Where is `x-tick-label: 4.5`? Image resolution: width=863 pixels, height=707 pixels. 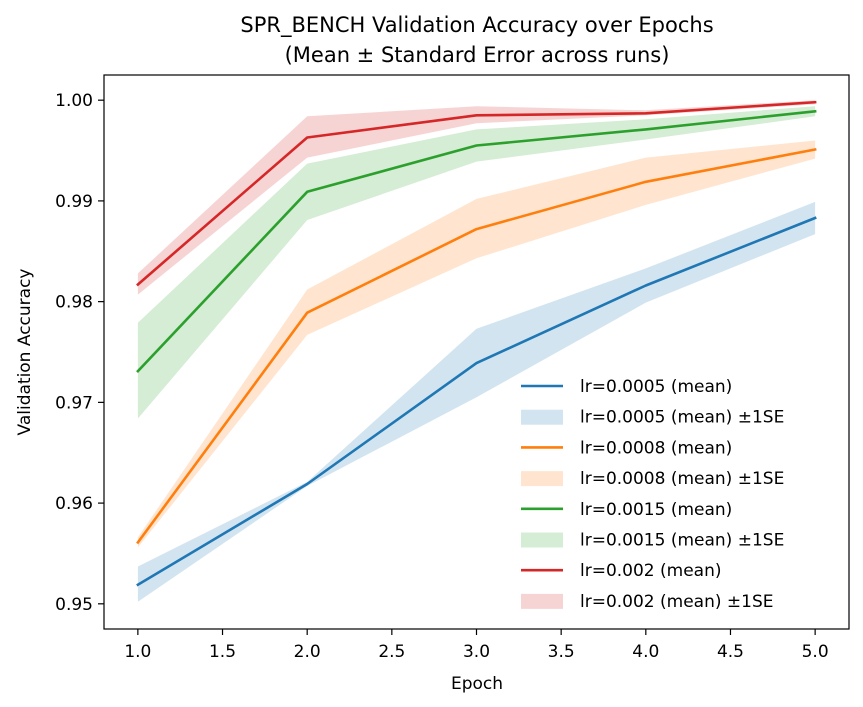 x-tick-label: 4.5 is located at coordinates (730, 652).